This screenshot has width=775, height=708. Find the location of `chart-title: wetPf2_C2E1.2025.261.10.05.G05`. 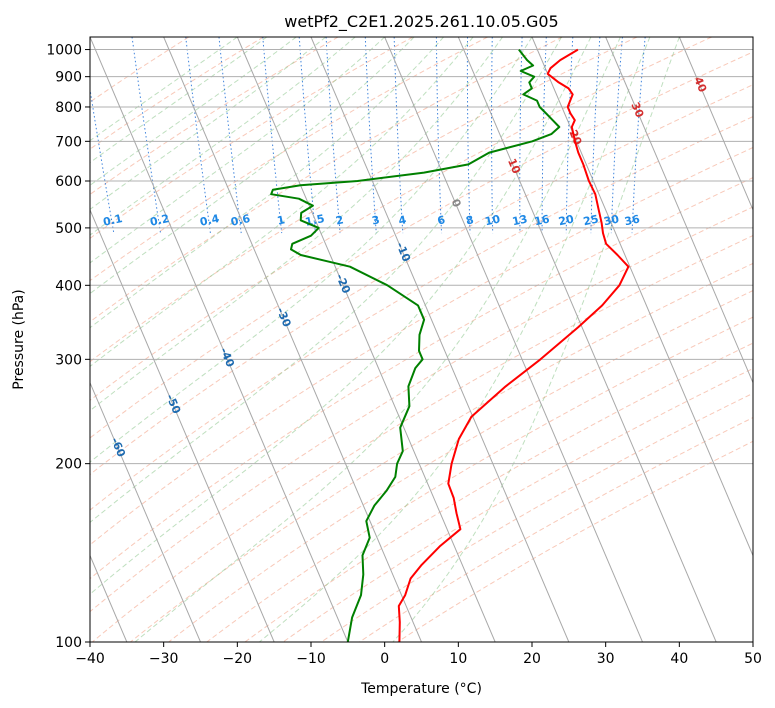

chart-title: wetPf2_C2E1.2025.261.10.05.G05 is located at coordinates (421, 22).